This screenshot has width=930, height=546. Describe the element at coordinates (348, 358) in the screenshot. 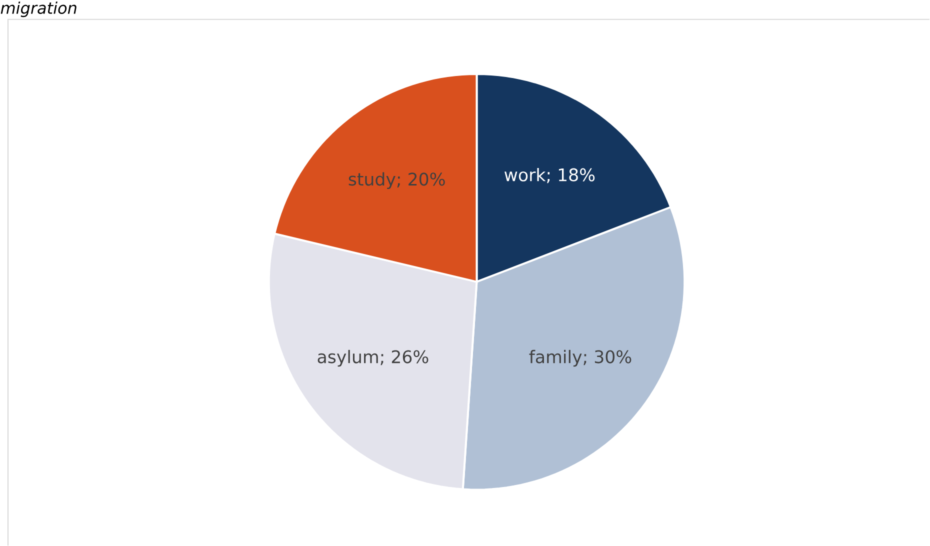

I see `slice-label: asylum` at that location.